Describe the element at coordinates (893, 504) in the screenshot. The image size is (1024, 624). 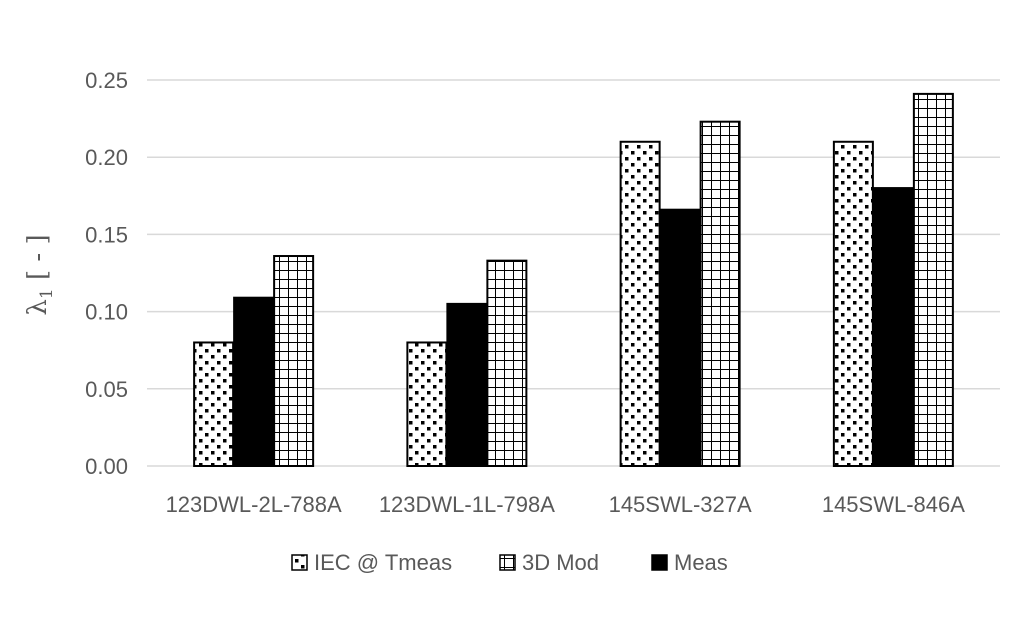
I see `x-category-label: 145SWL-846A` at that location.